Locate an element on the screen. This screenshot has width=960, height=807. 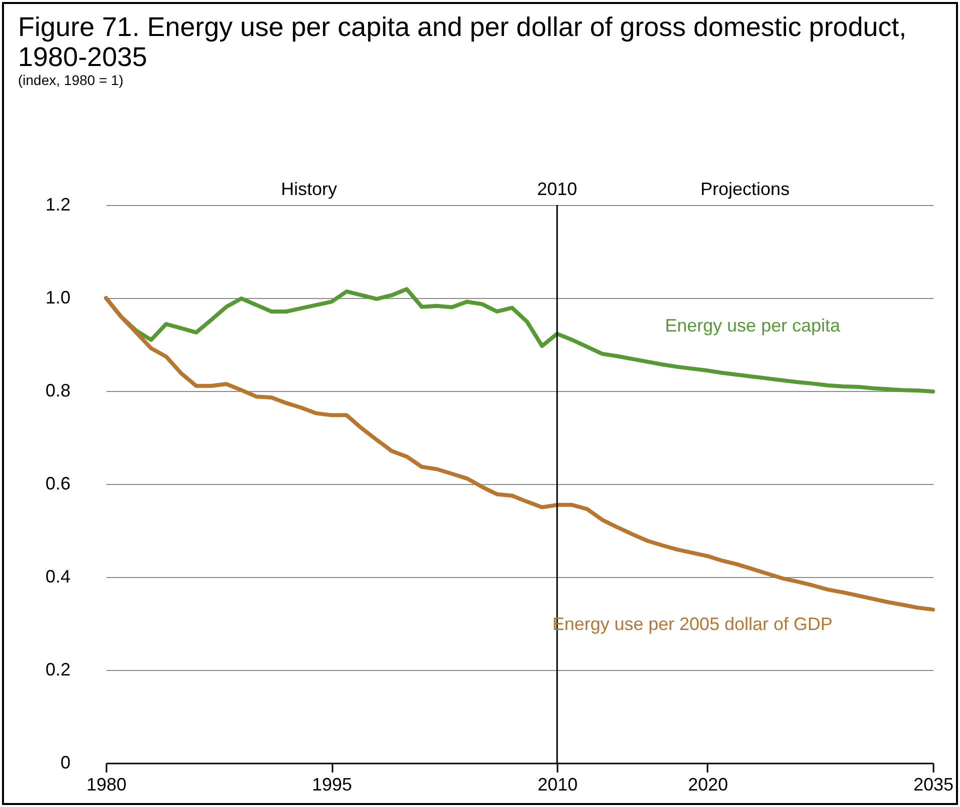
y-tick-label: 1.0 is located at coordinates (57, 298).